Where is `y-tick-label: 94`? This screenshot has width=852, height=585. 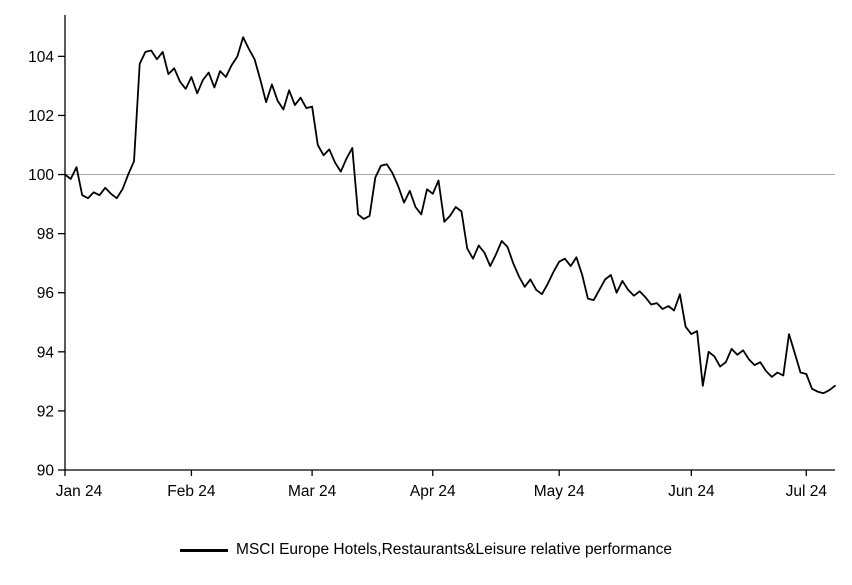
y-tick-label: 94 is located at coordinates (46, 352).